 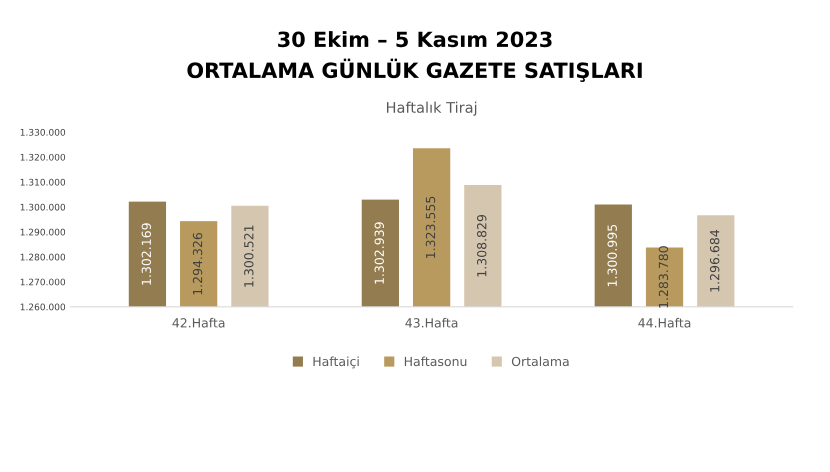 I want to click on chart-title: 30 Ekim – 5 Kasım 2023 ORTALAMA GÜNLÜK GAZETE SATIŞLARI, so click(x=414, y=56).